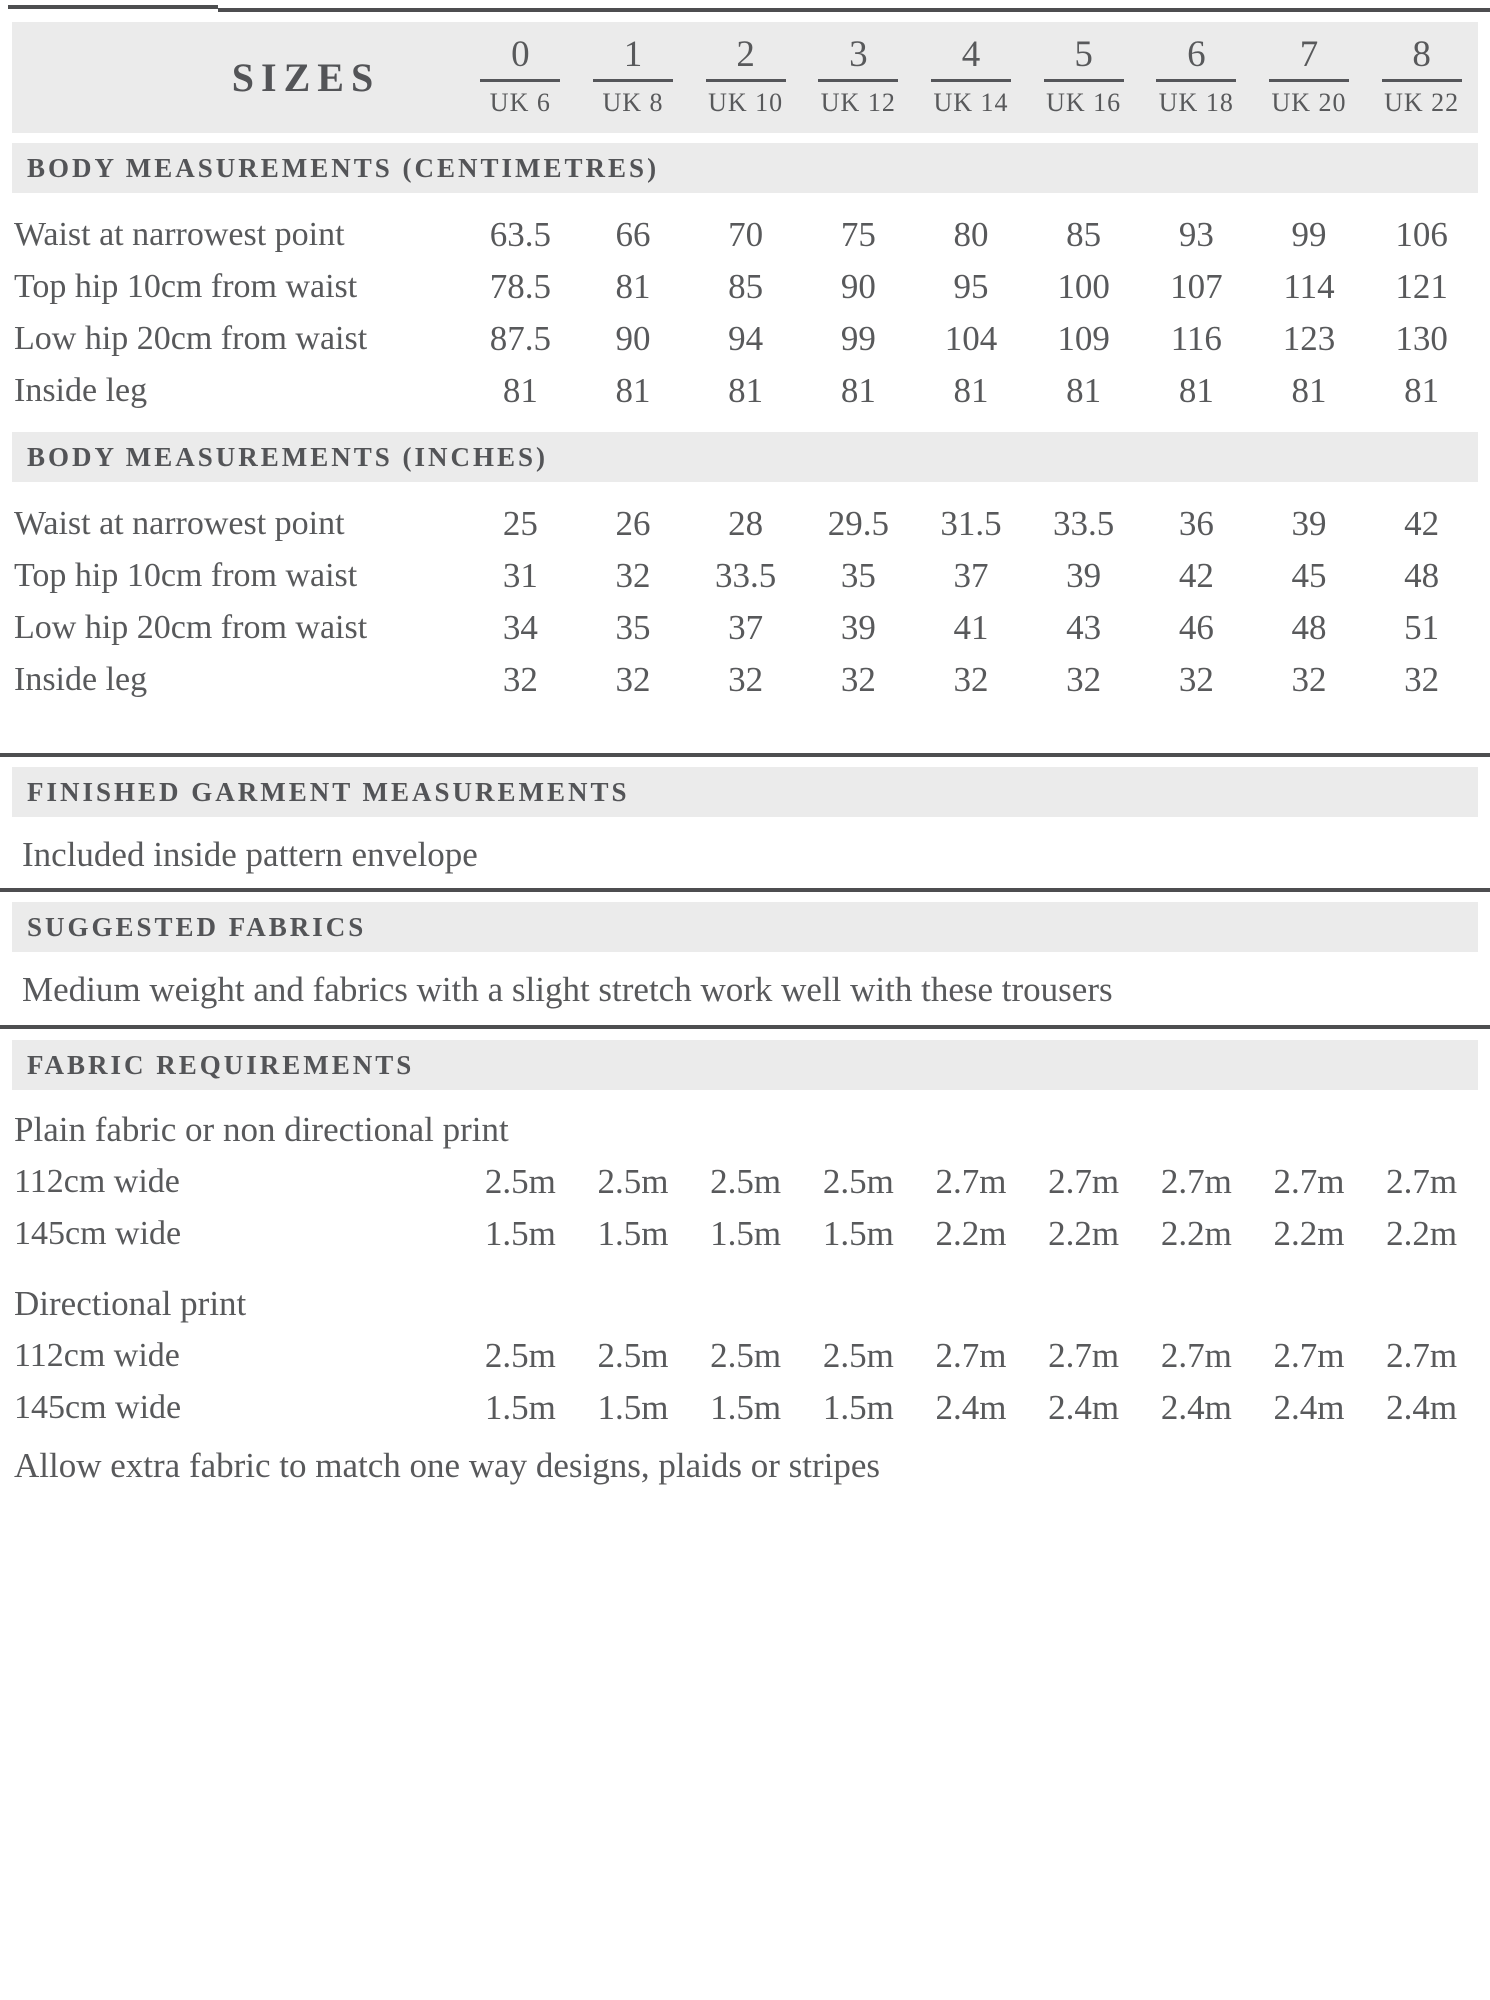 This screenshot has width=1490, height=2000. Describe the element at coordinates (1309, 102) in the screenshot. I see `size-uk-label: UK 20` at that location.